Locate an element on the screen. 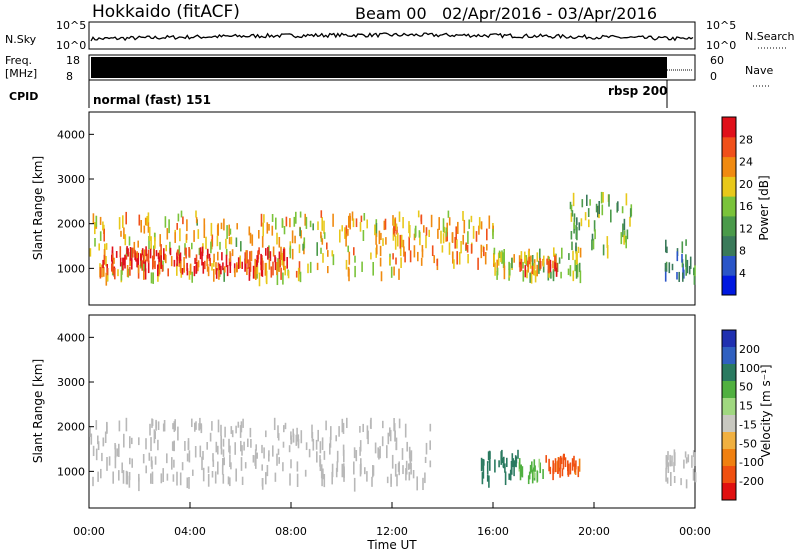 The width and height of the screenshot is (800, 554). velocity-colorbar-tick: 15 is located at coordinates (746, 406).